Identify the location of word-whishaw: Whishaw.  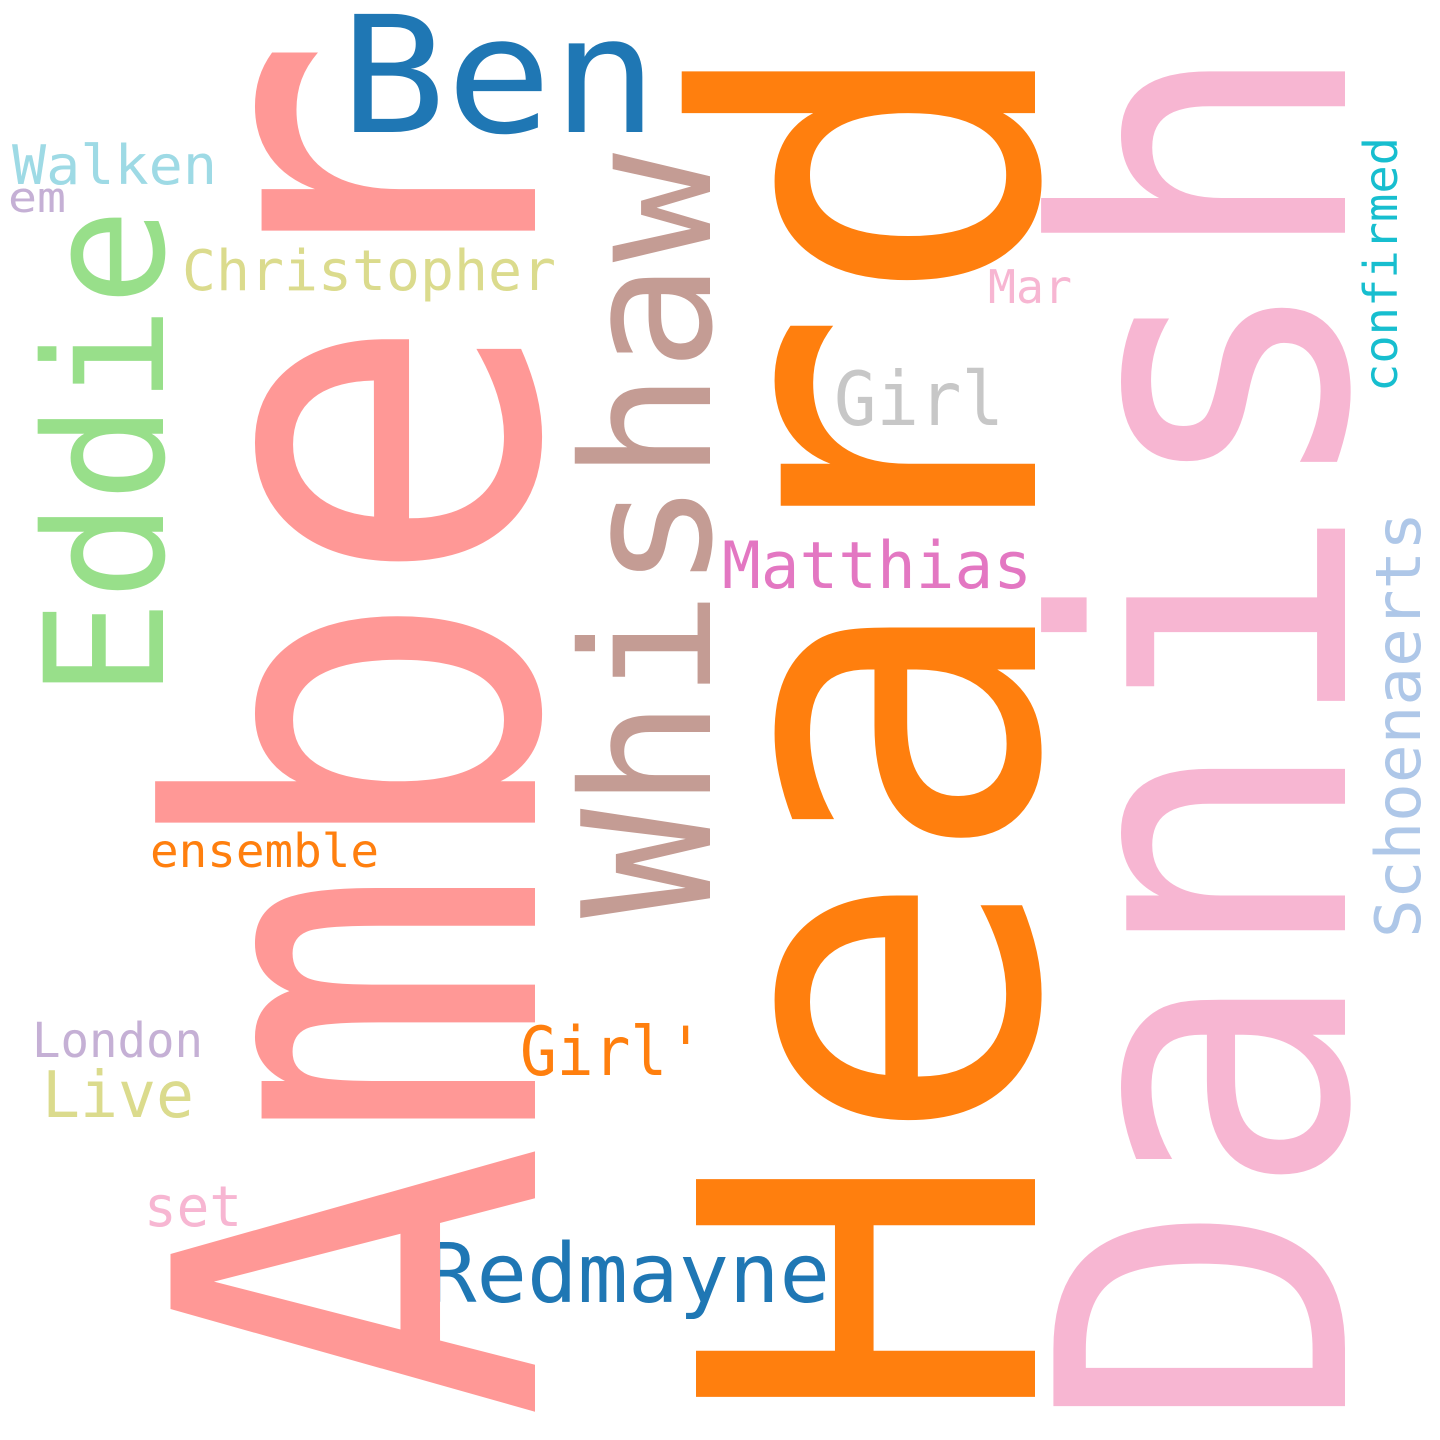
(648, 535).